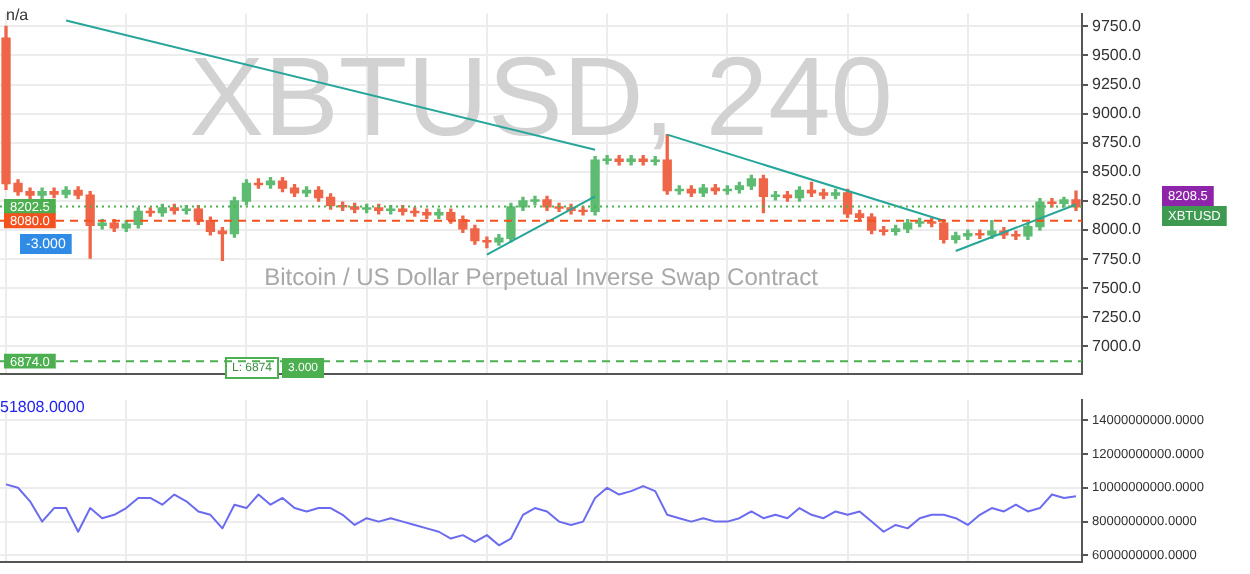 The image size is (1250, 574). What do you see at coordinates (18, 15) in the screenshot?
I see `annotation: n/a` at bounding box center [18, 15].